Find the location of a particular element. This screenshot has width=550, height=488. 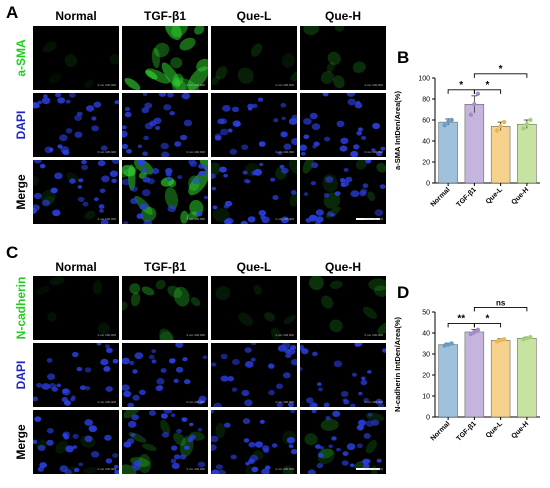

panel-label-c: C is located at coordinates (12, 252).